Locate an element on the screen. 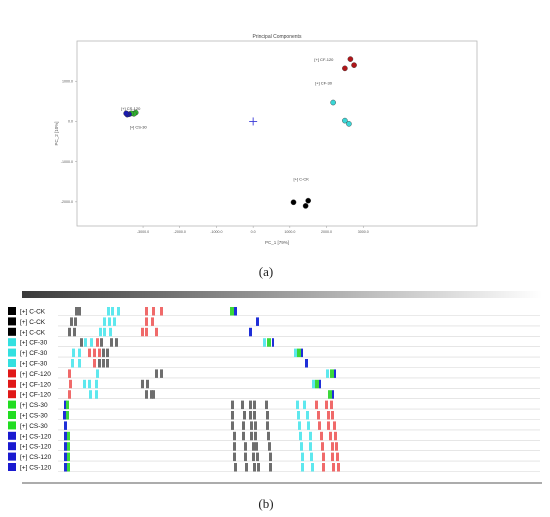  x-tick-label: 3000.0 is located at coordinates (363, 232).